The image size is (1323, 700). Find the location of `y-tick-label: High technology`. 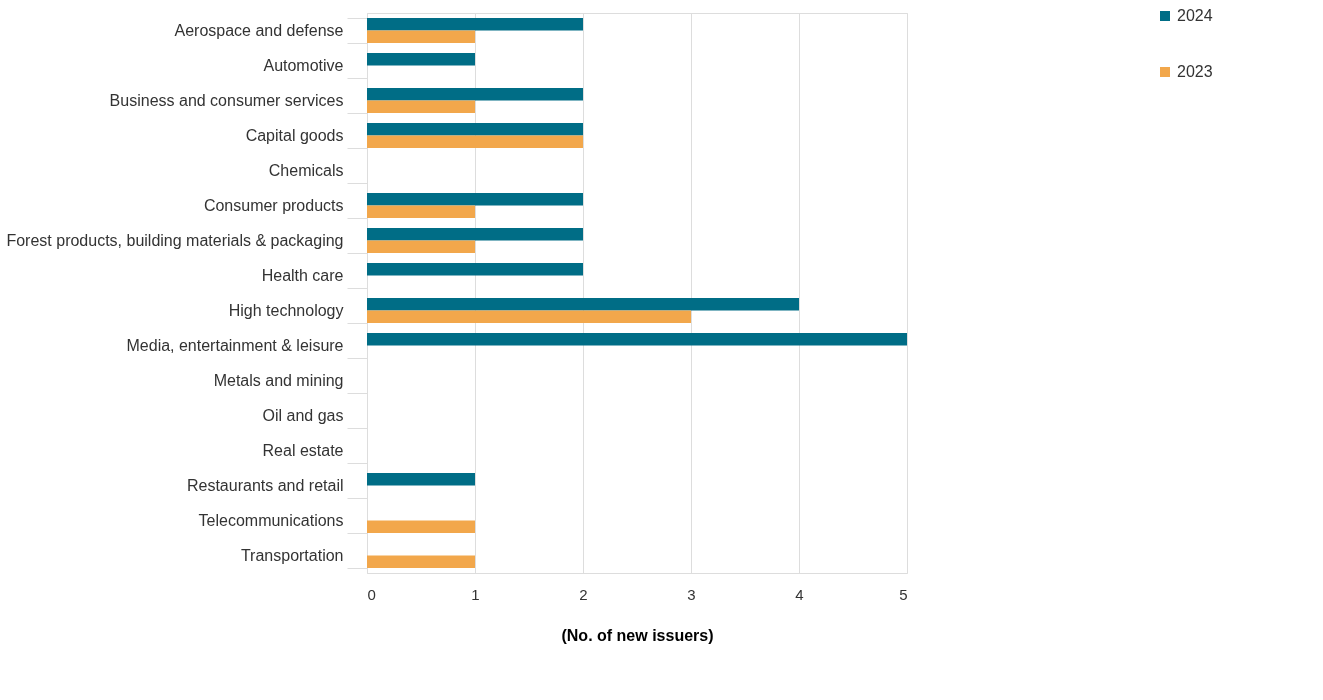

y-tick-label: High technology is located at coordinates (286, 310).